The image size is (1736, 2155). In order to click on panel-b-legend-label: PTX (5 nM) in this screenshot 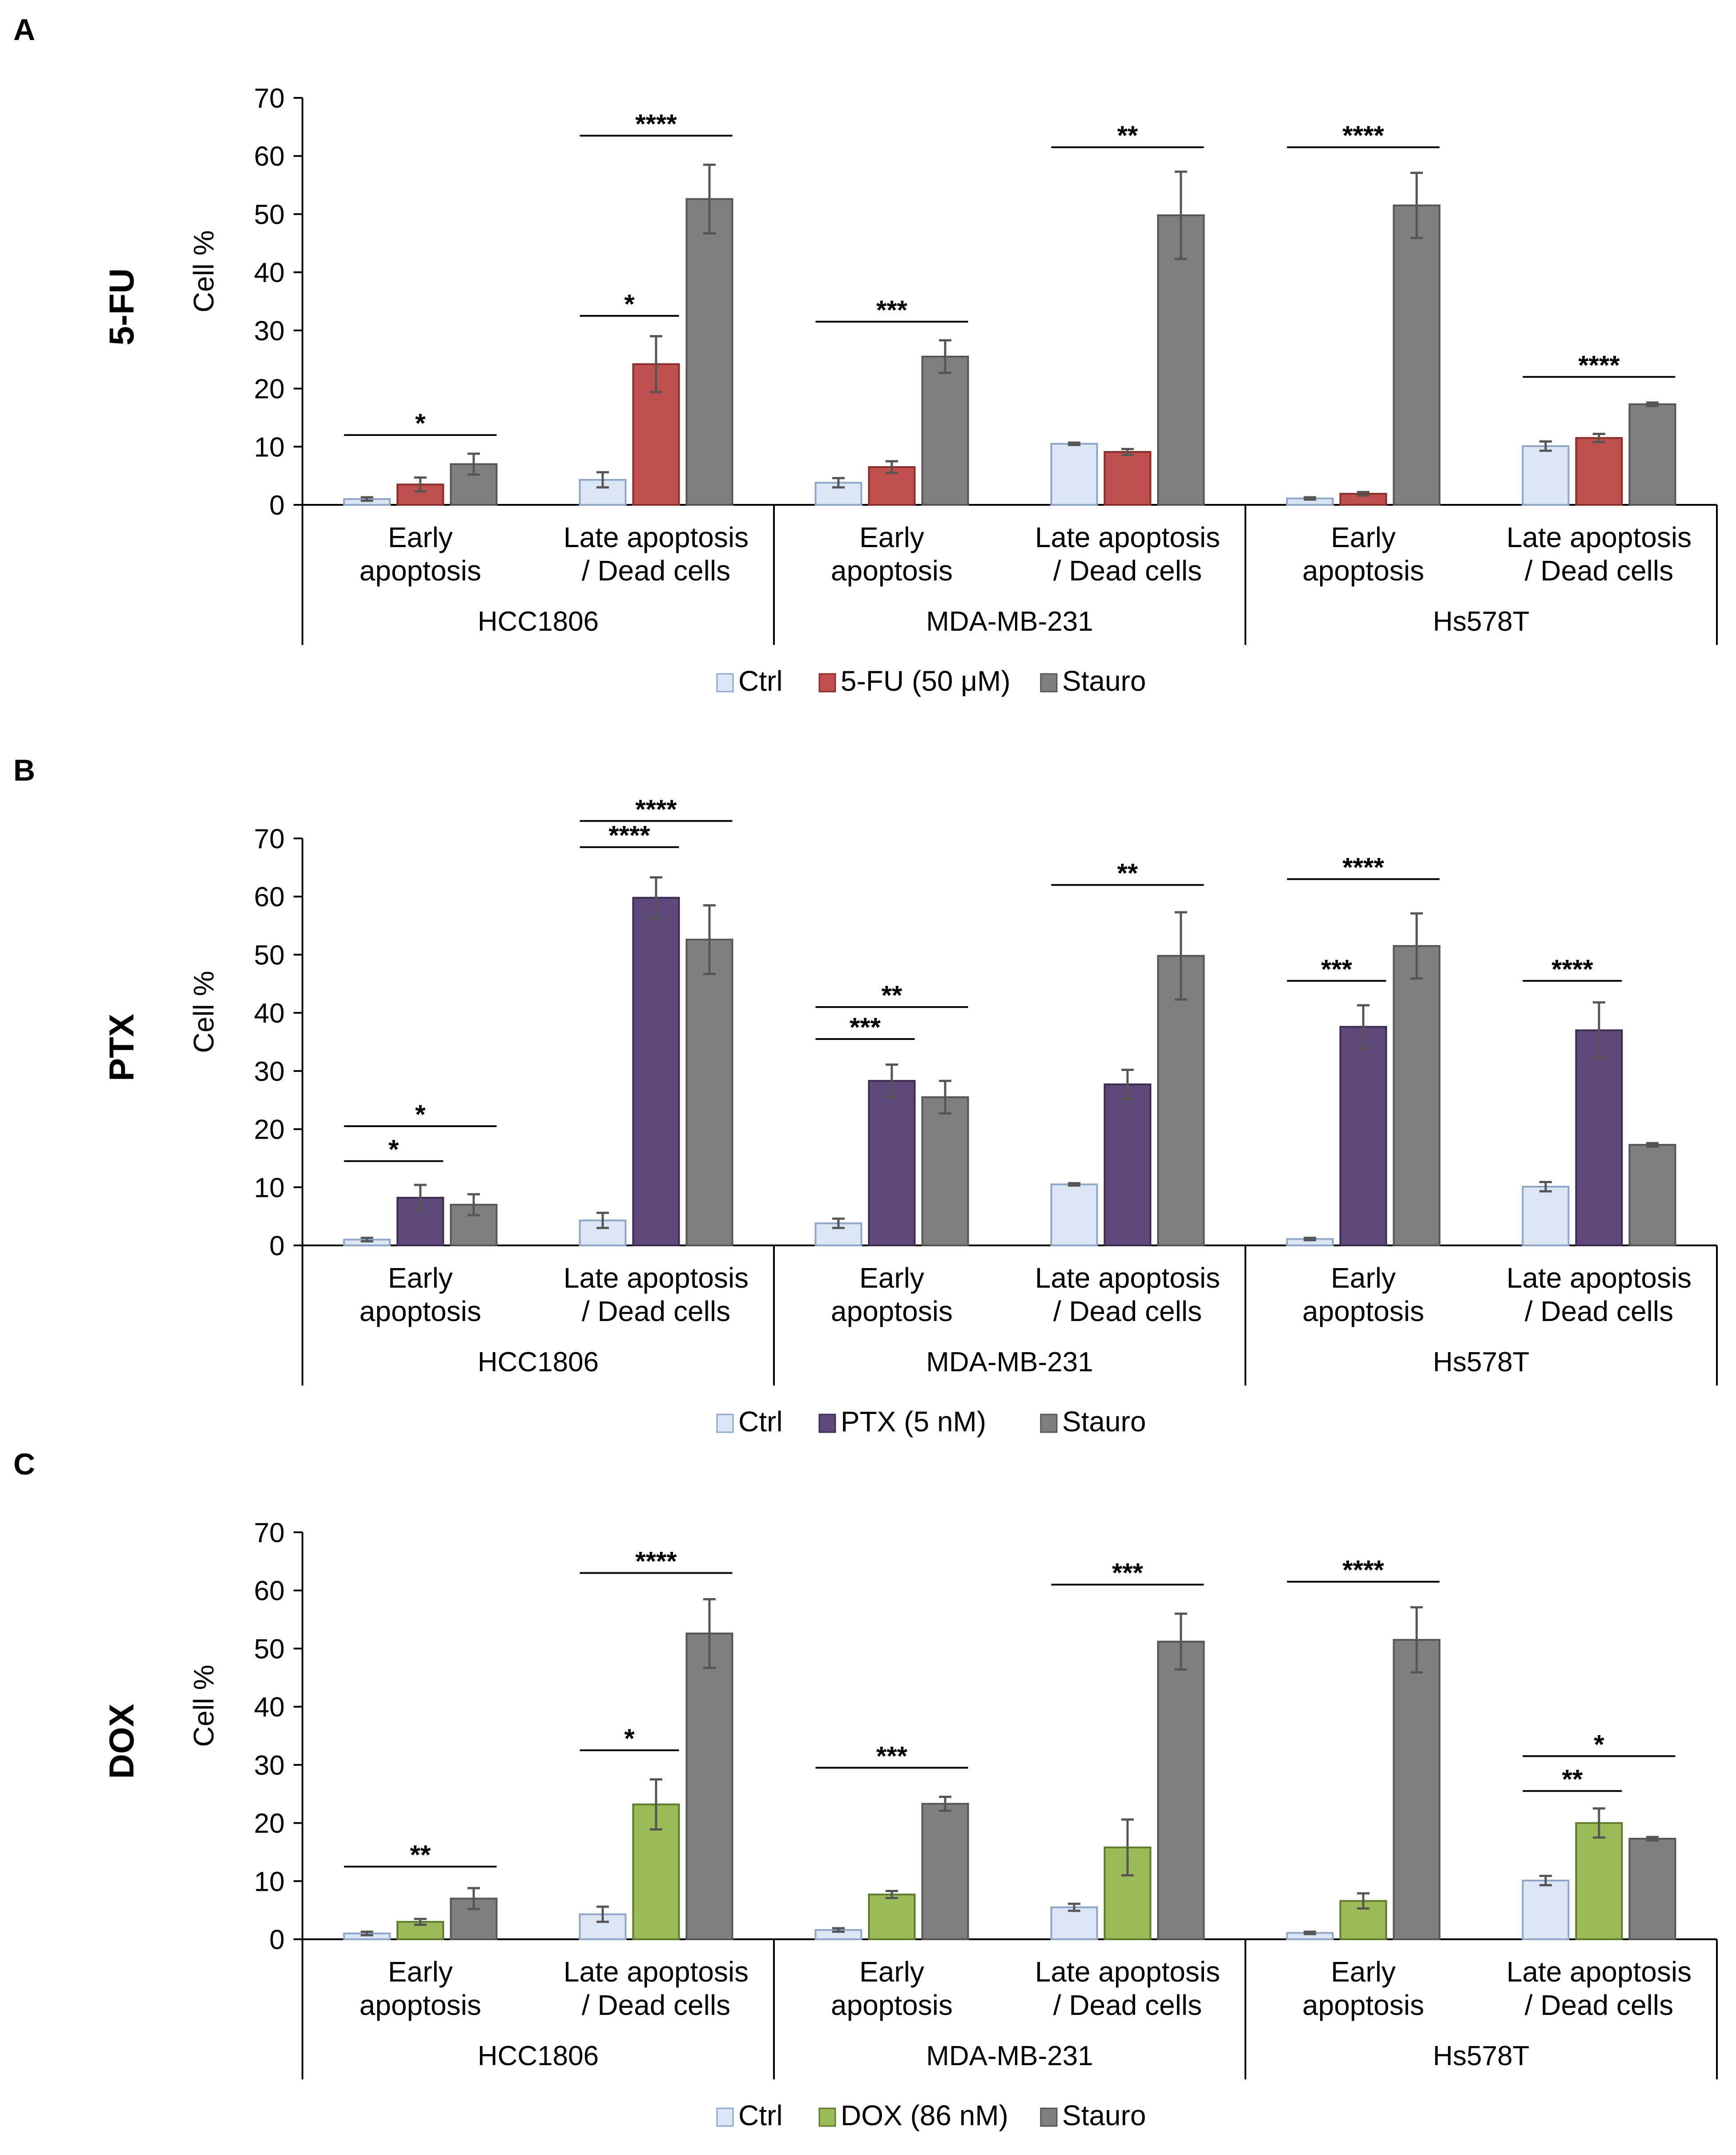, I will do `click(913, 1422)`.